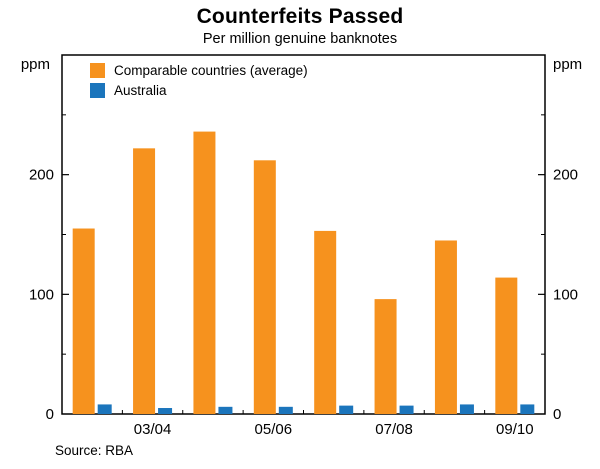  I want to click on y-tick-label-right: 100, so click(565, 294).